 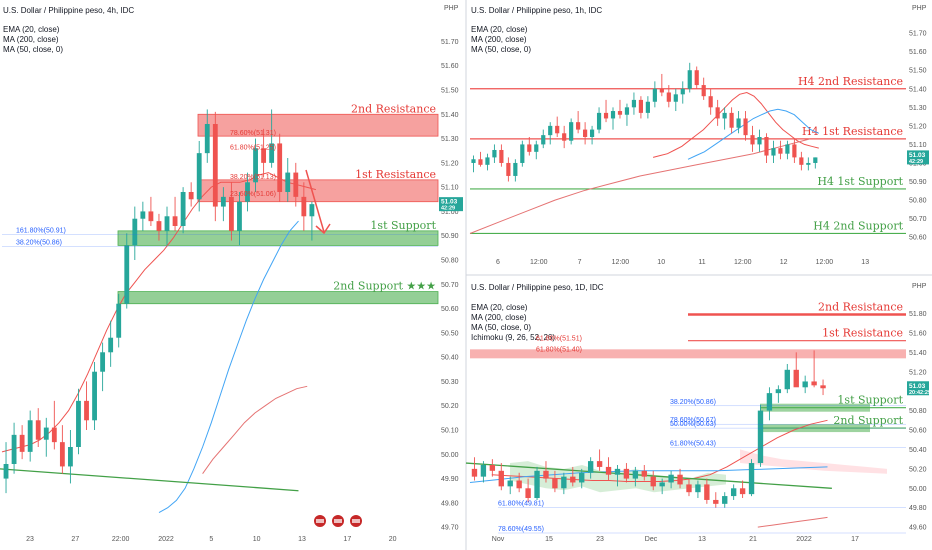 I want to click on x-tick-label: 15, so click(x=549, y=539).